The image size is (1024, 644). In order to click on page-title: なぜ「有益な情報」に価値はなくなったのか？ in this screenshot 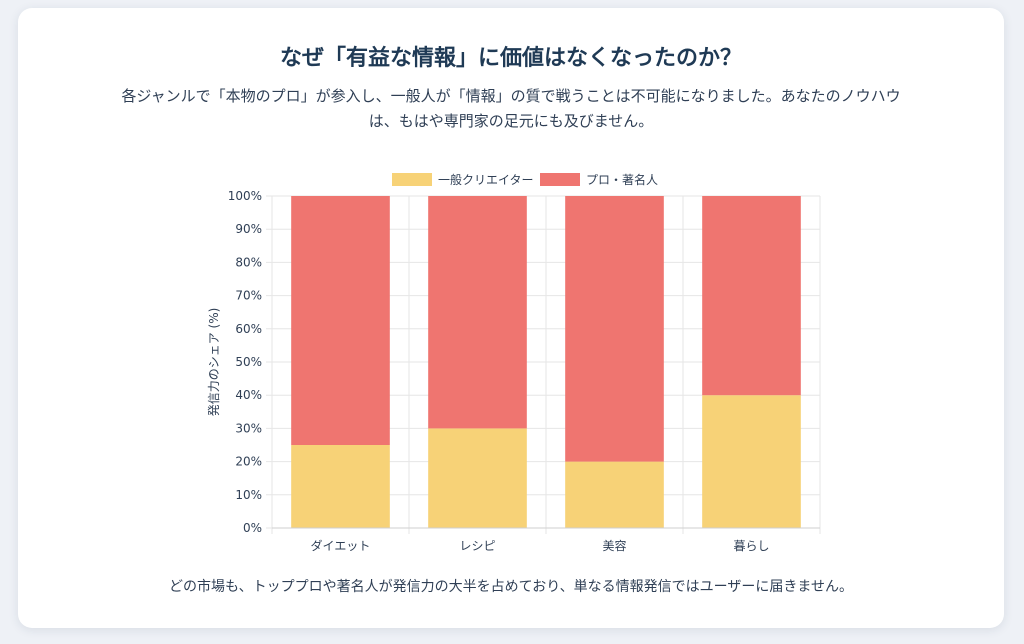, I will do `click(510, 58)`.